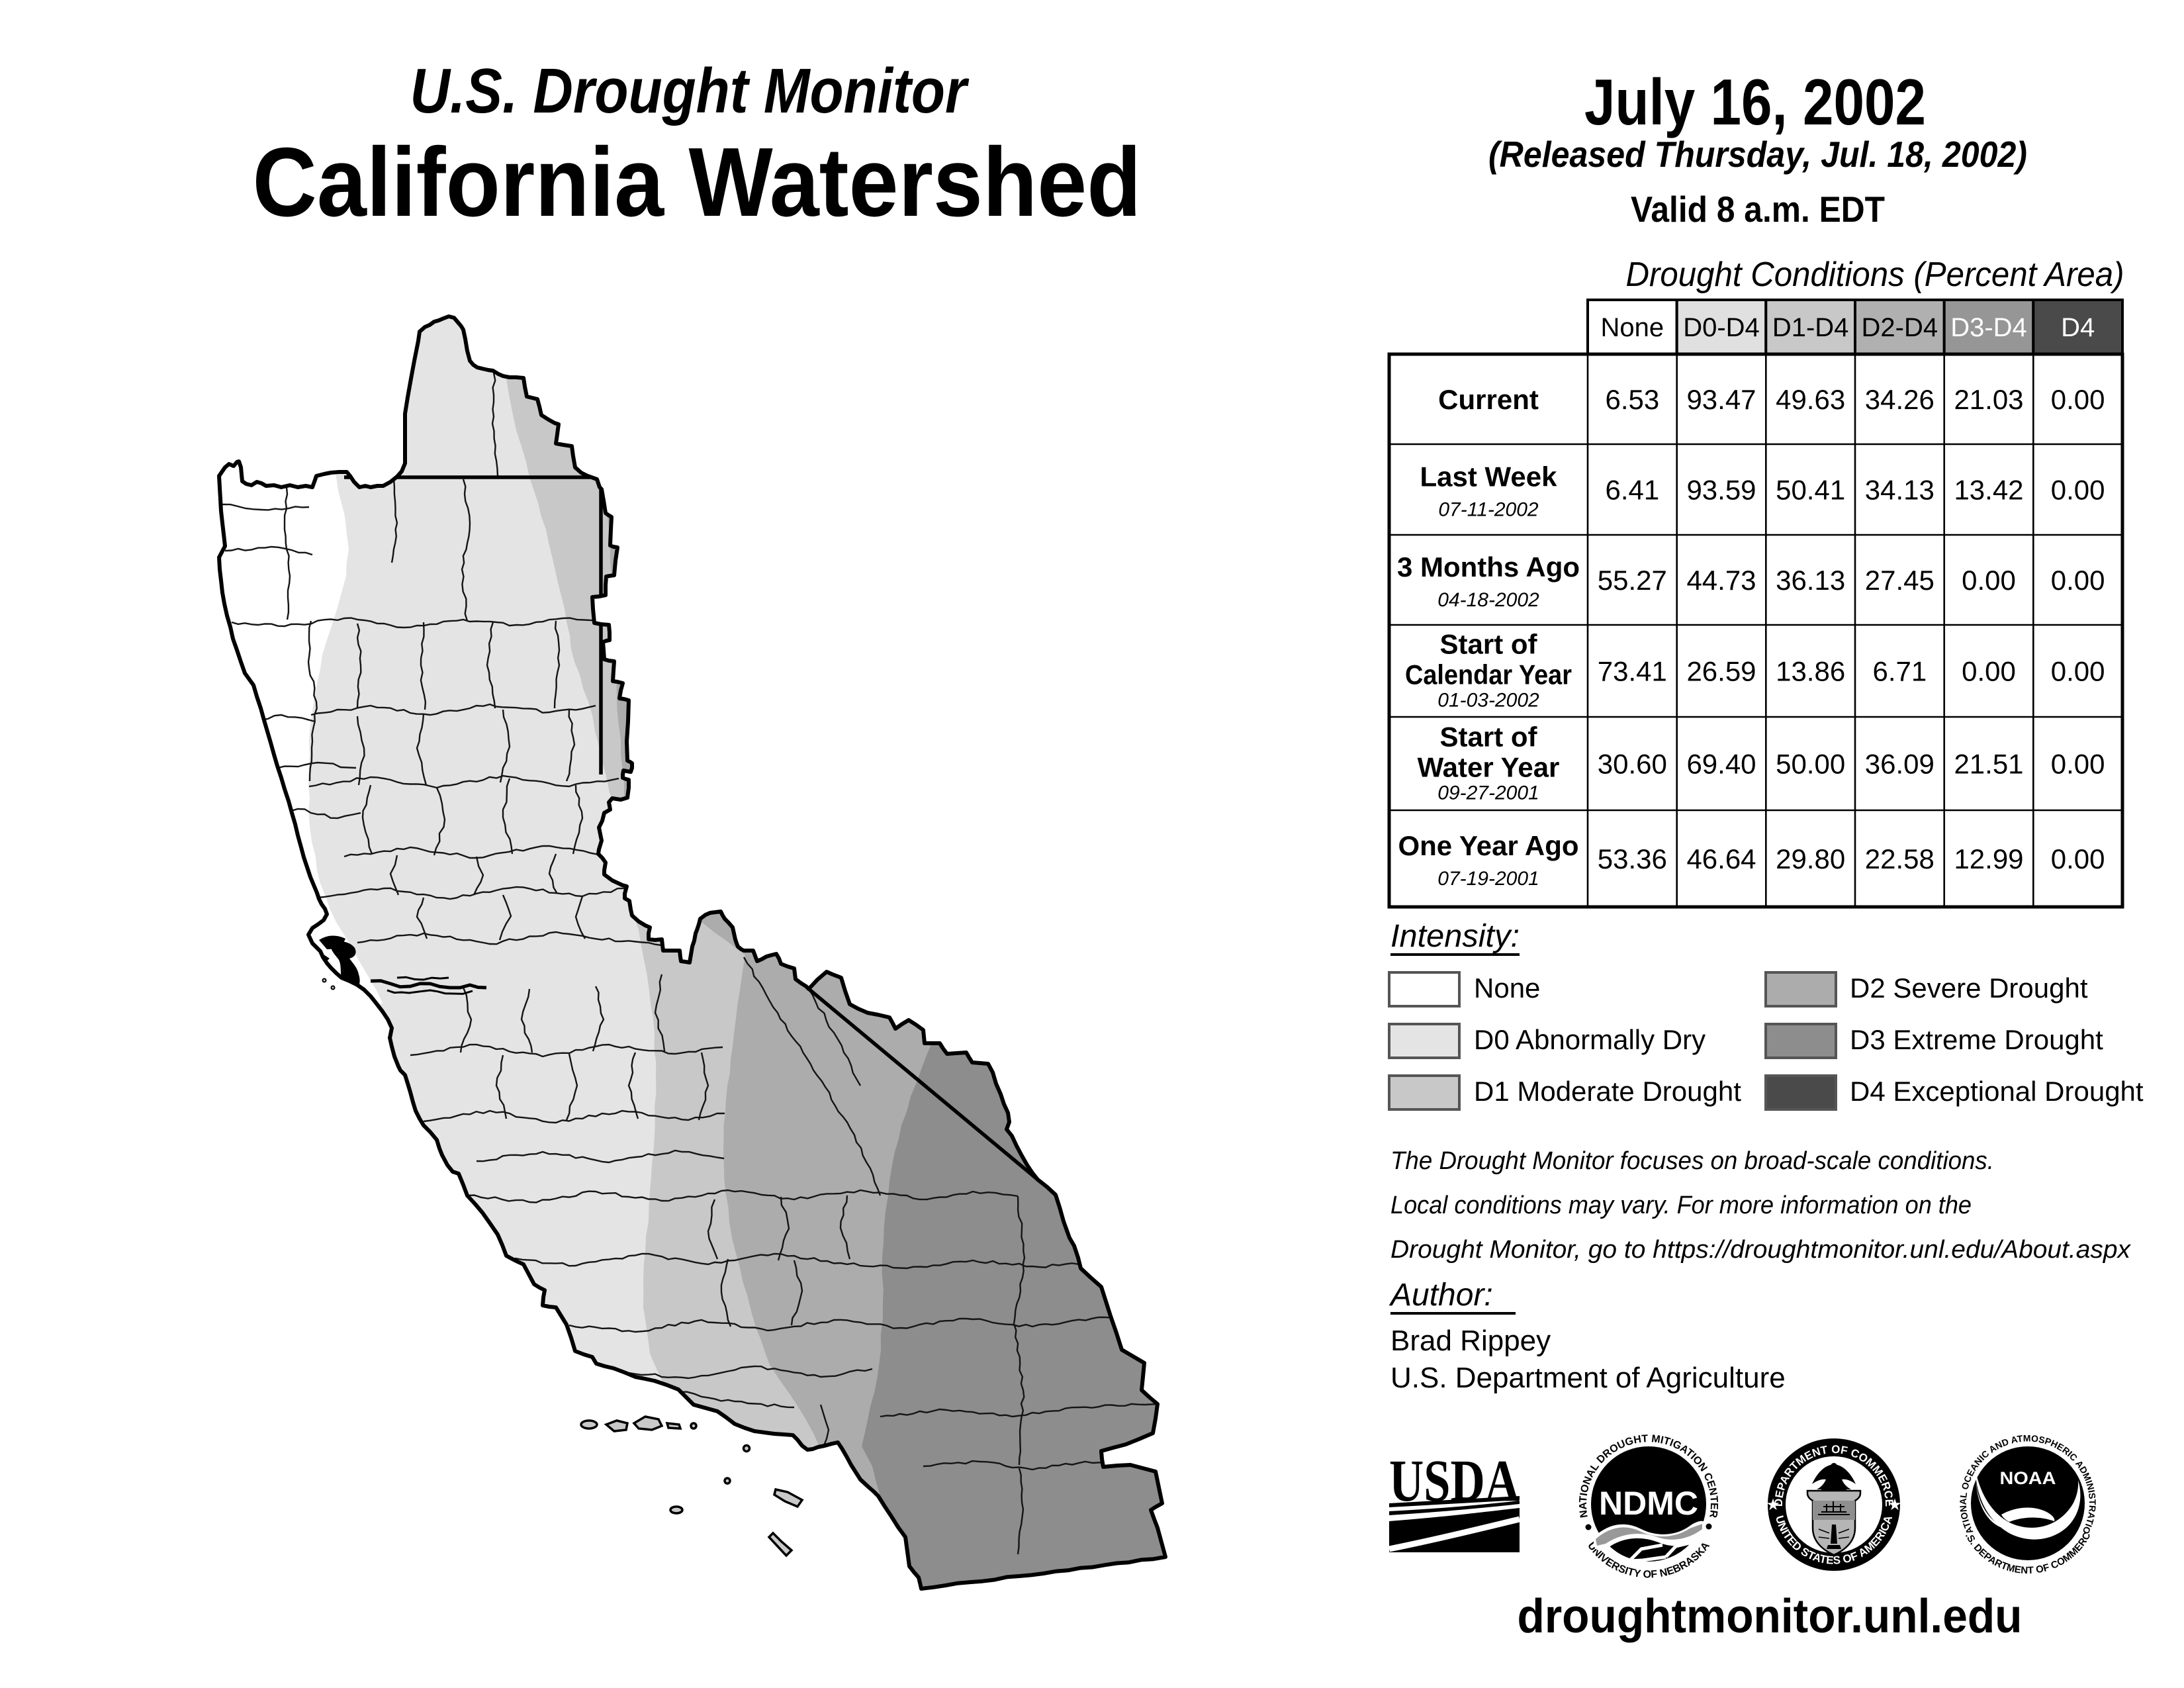  Describe the element at coordinates (1811, 327) in the screenshot. I see `svg-text: D1-D4` at that location.